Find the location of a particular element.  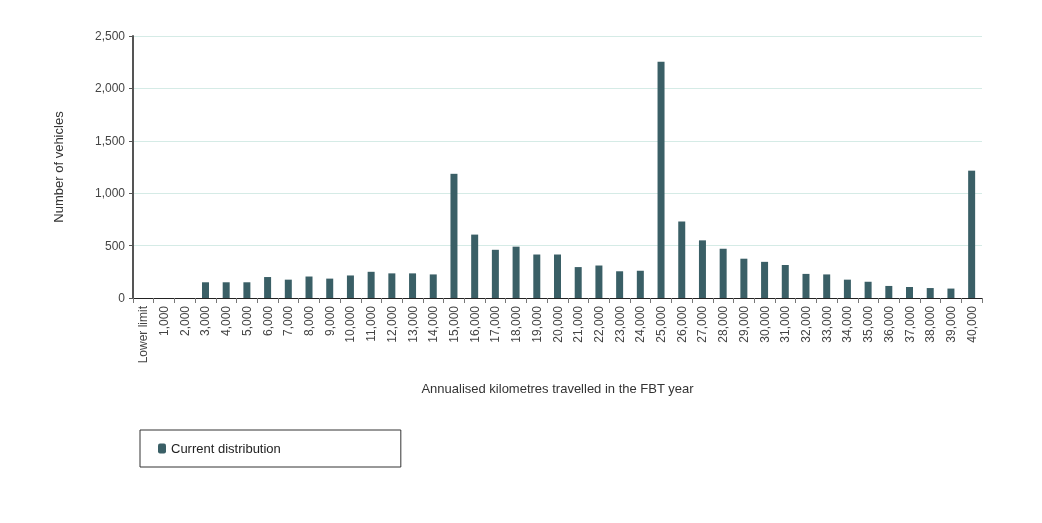

x-tick-label: 10,000 is located at coordinates (350, 324).